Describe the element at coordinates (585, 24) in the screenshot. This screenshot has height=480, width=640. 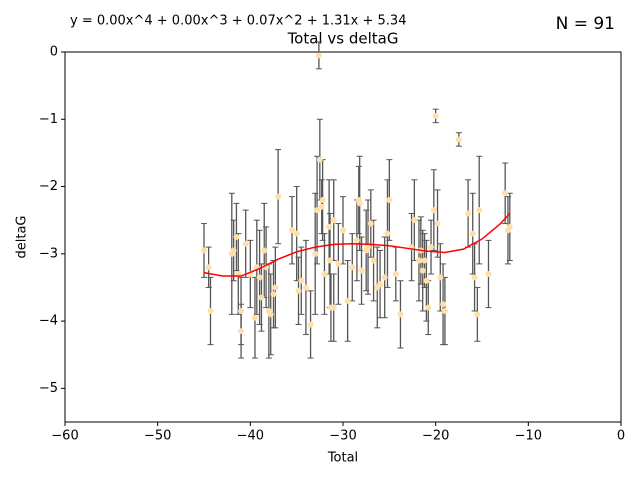
I see `sample-count: N = 91` at that location.